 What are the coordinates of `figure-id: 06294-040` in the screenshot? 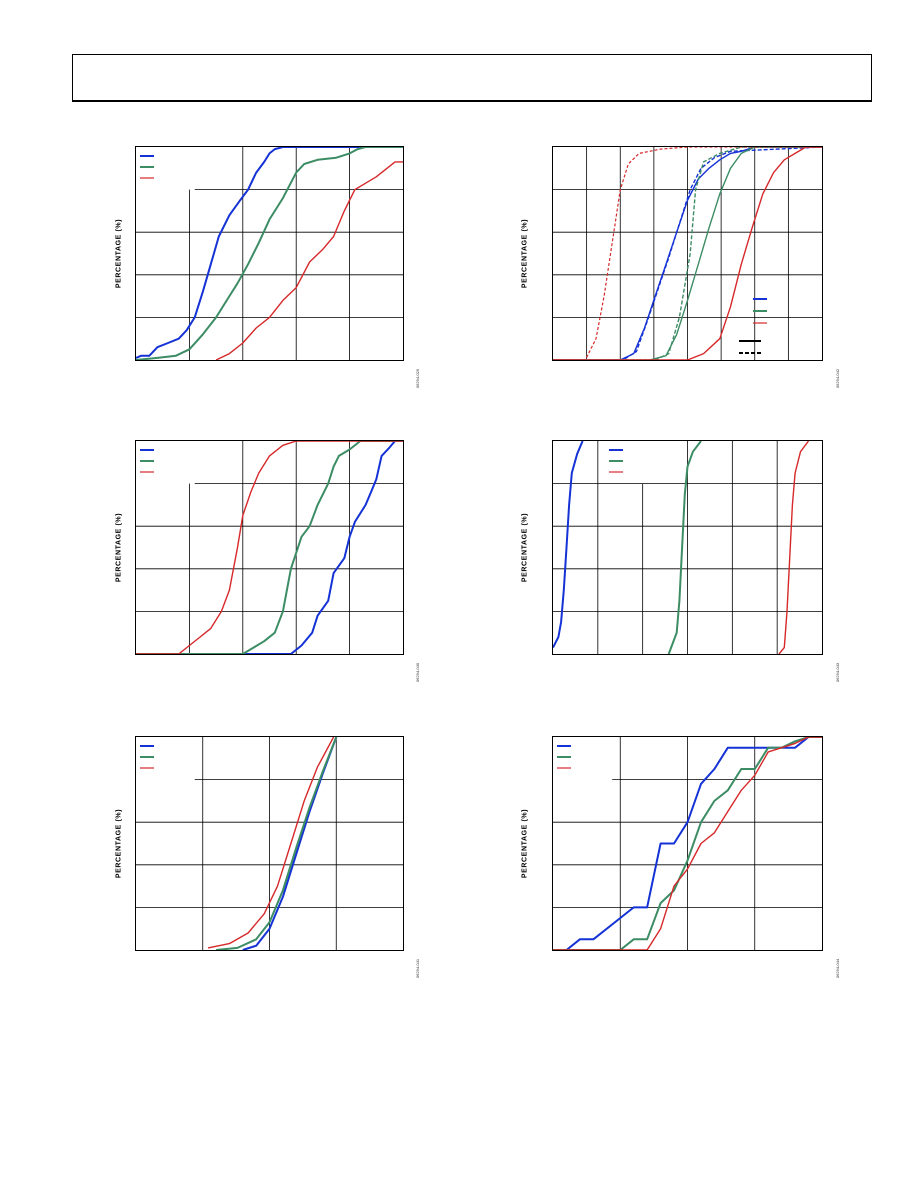 It's located at (418, 672).